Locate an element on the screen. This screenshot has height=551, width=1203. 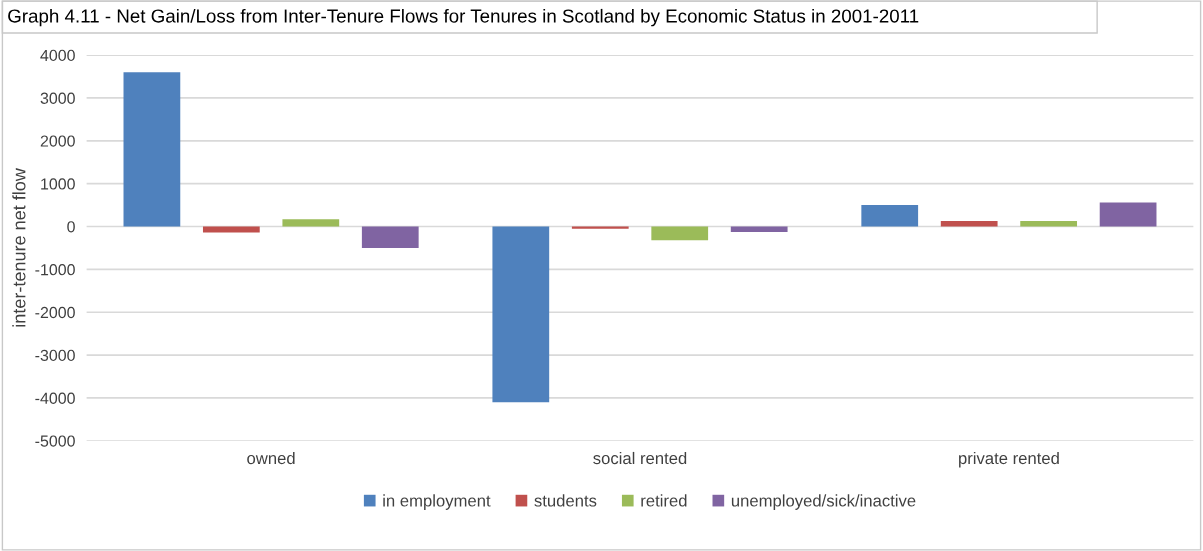
x-tick-label: owned is located at coordinates (271, 458).